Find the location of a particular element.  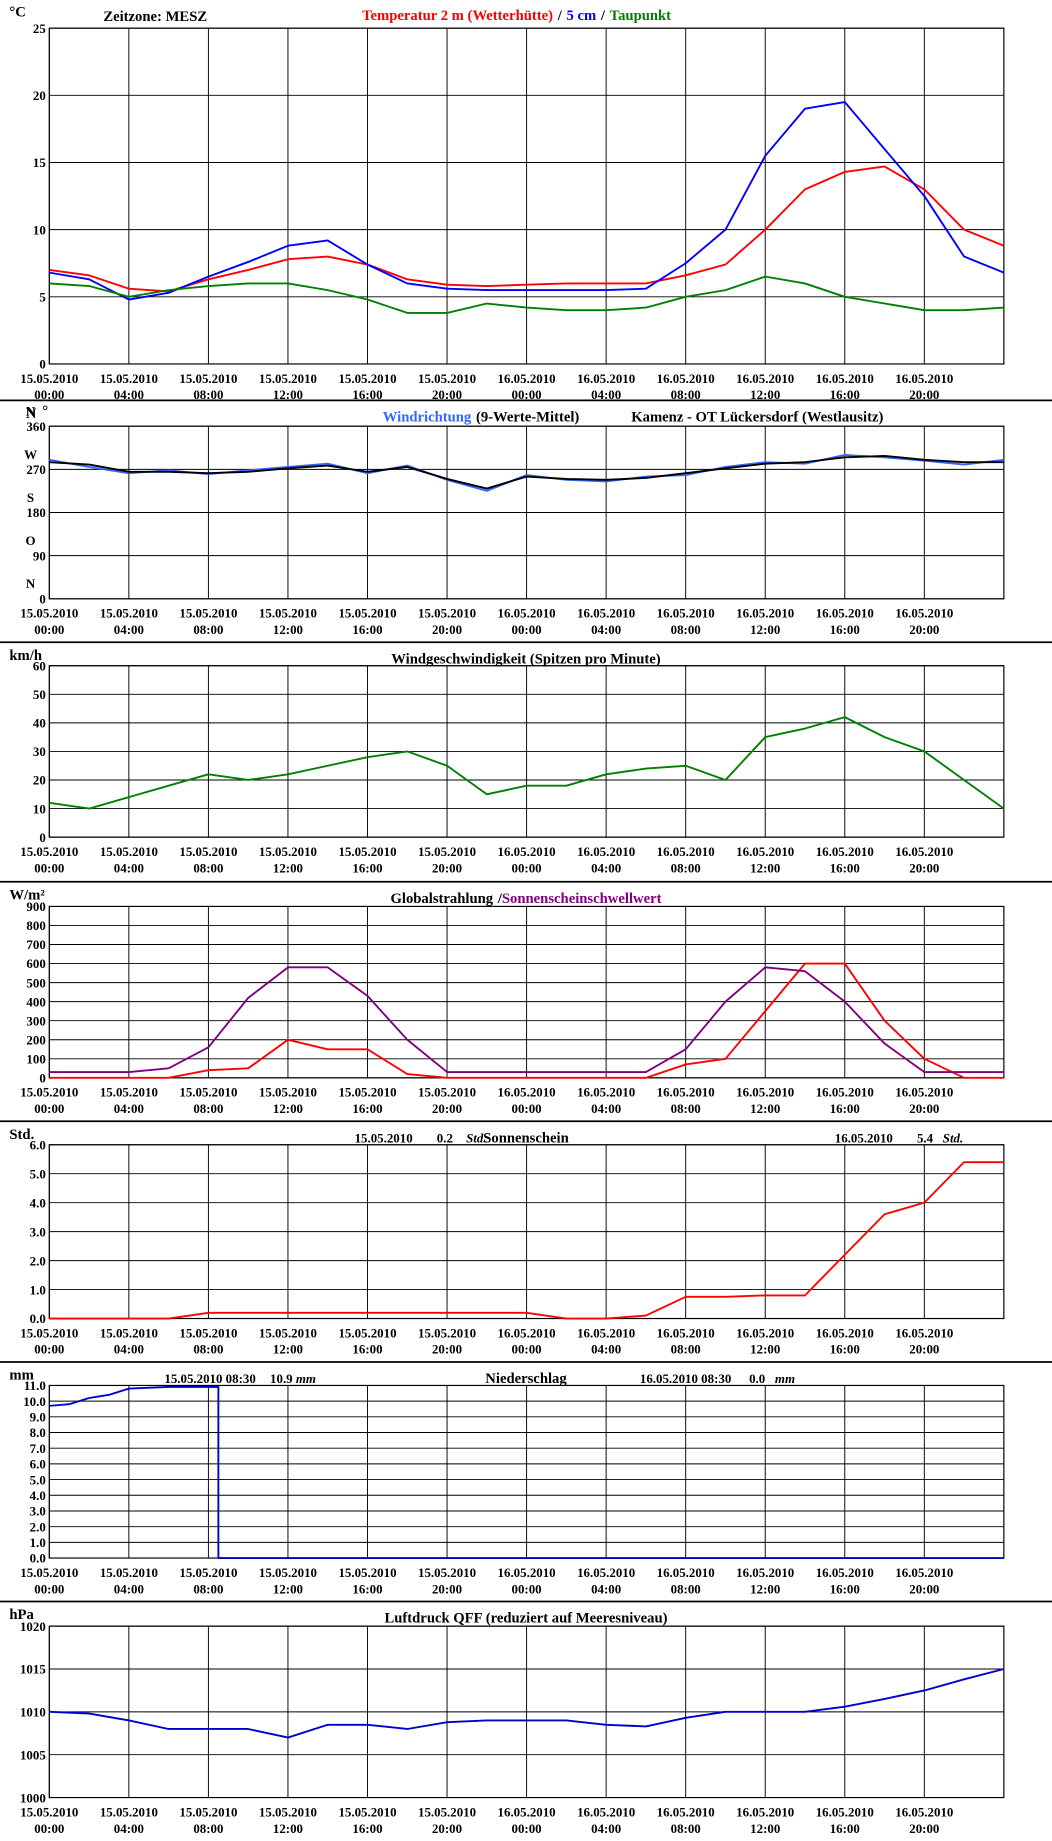

compass-label: O is located at coordinates (31, 540).